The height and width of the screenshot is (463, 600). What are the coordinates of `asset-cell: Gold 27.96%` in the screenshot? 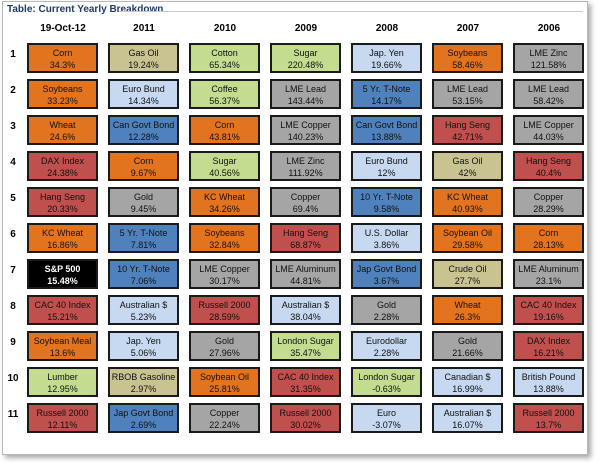 It's located at (224, 346).